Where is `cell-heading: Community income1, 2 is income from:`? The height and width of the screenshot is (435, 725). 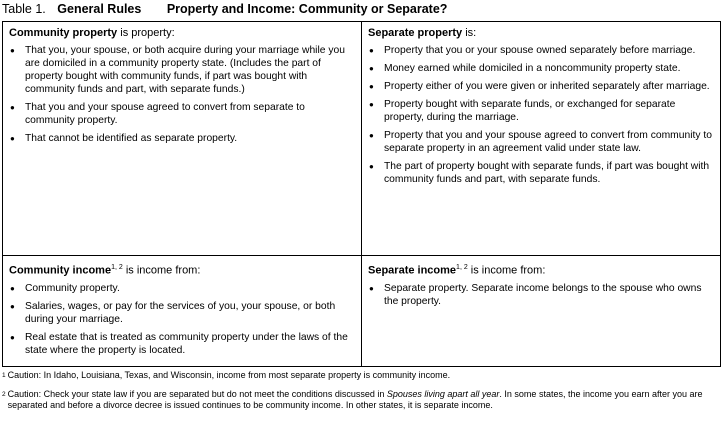
cell-heading: Community income1, 2 is income from: is located at coordinates (182, 269).